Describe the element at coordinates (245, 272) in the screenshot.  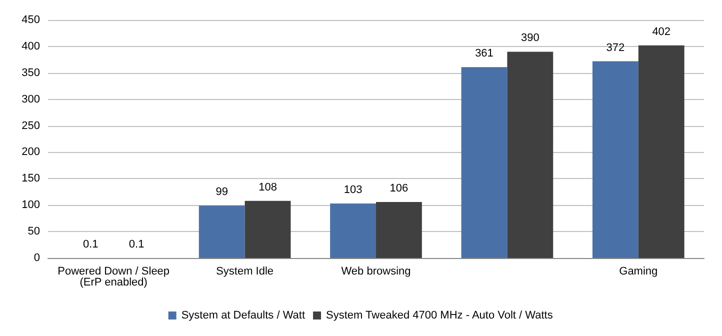
I see `x-tick-label: System Idle` at that location.